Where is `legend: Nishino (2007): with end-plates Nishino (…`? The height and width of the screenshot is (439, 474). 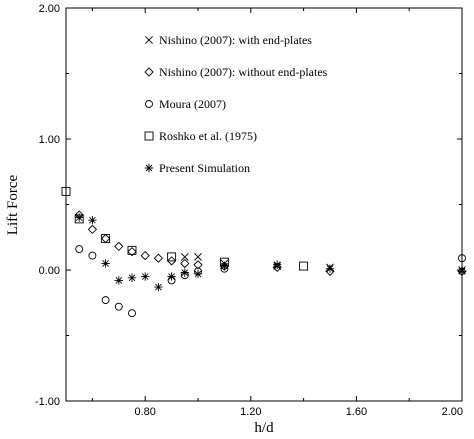
legend: Nishino (2007): with end-plates Nishino (… is located at coordinates (236, 104).